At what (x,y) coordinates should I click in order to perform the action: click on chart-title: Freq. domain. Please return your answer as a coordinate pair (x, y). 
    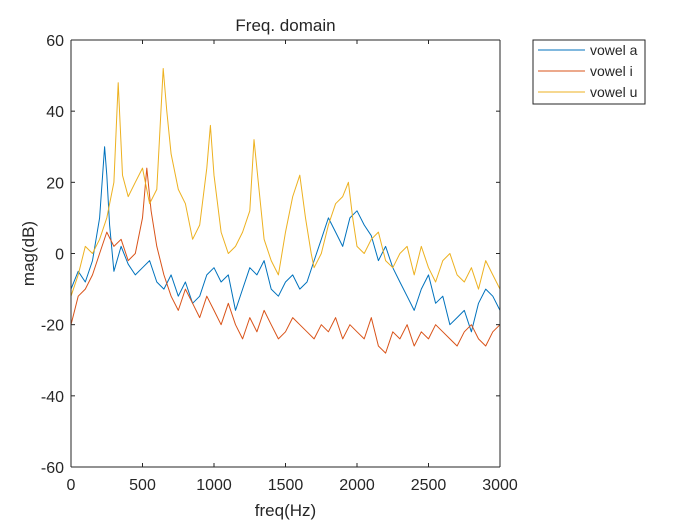
    Looking at the image, I should click on (285, 25).